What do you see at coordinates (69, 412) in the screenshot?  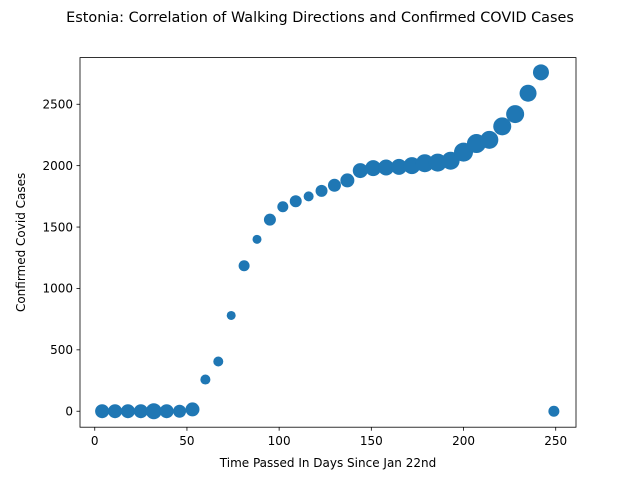 I see `y-tick-label: 0` at bounding box center [69, 412].